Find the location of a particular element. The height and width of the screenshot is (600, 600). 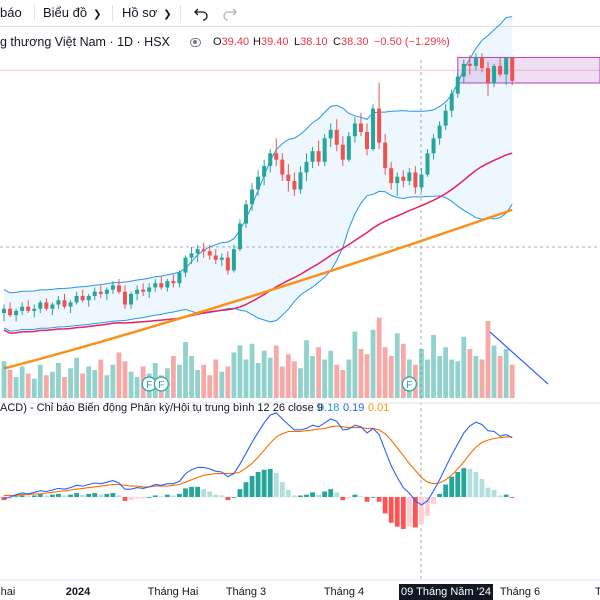

highlight-zone is located at coordinates (528, 70).